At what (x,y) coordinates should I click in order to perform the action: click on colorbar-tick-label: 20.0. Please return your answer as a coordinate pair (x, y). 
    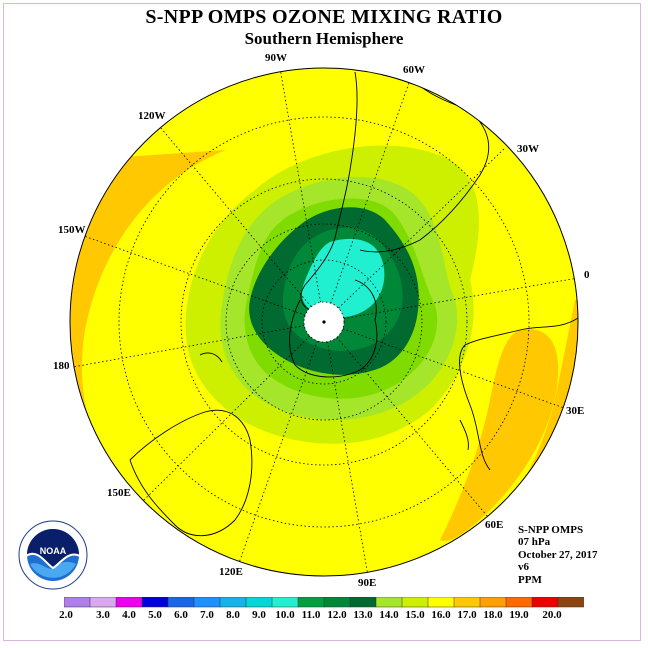
    Looking at the image, I should click on (552, 615).